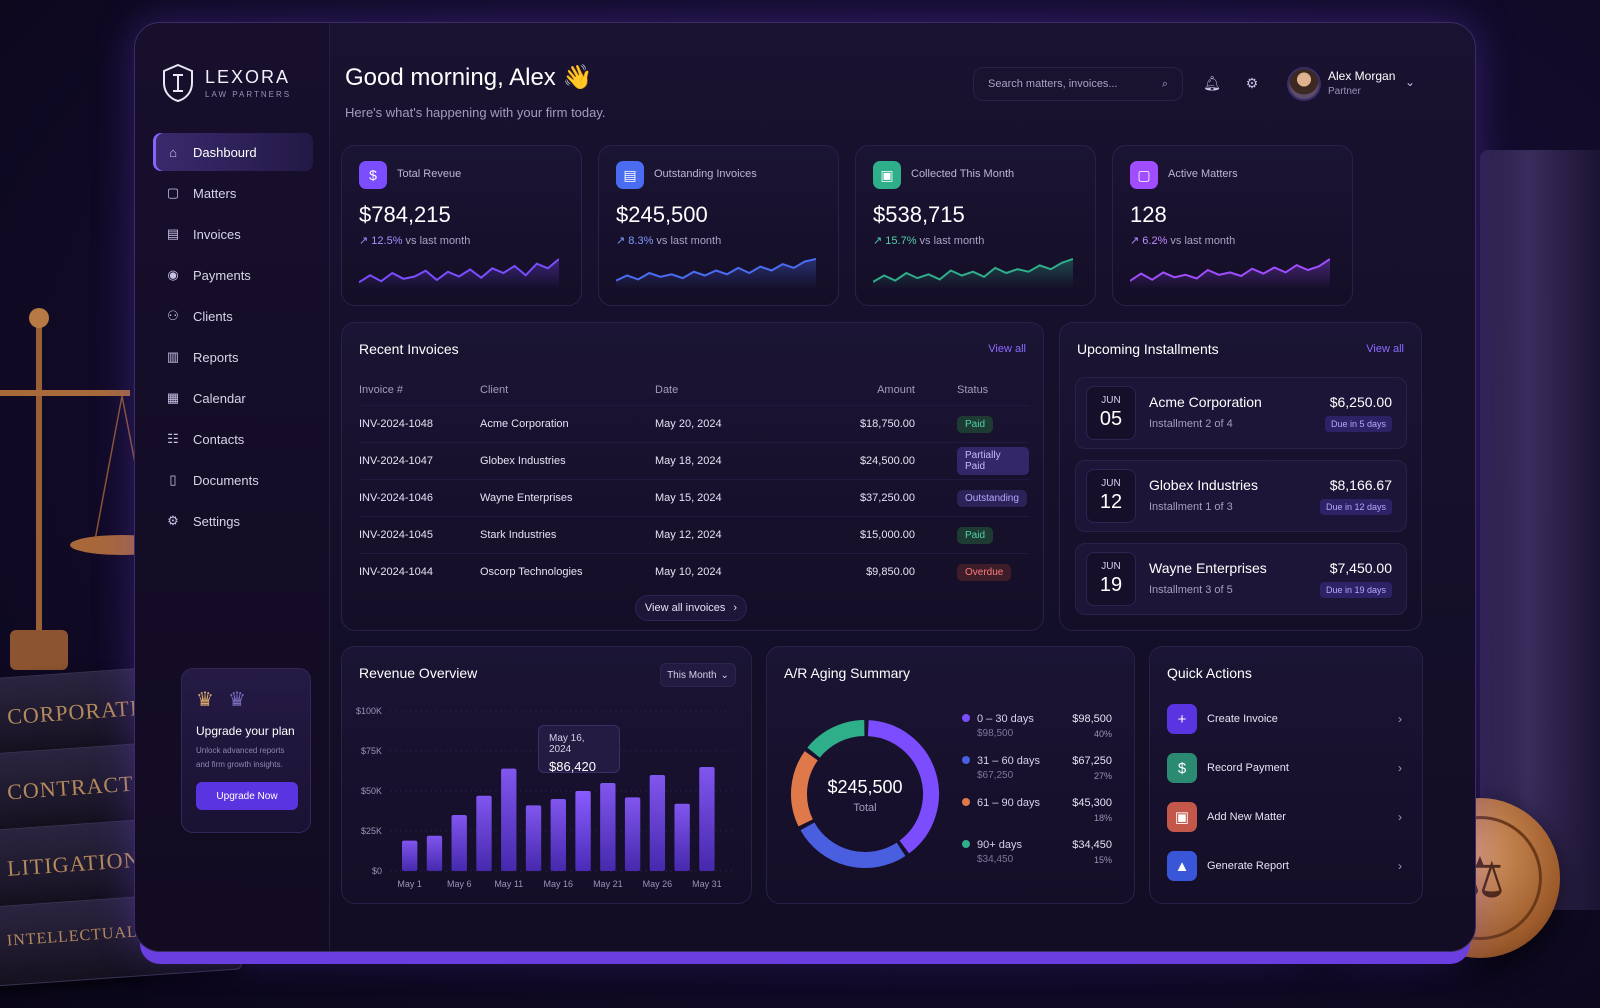  What do you see at coordinates (247, 796) in the screenshot?
I see `upgrade-now-button: Upgrade Now` at bounding box center [247, 796].